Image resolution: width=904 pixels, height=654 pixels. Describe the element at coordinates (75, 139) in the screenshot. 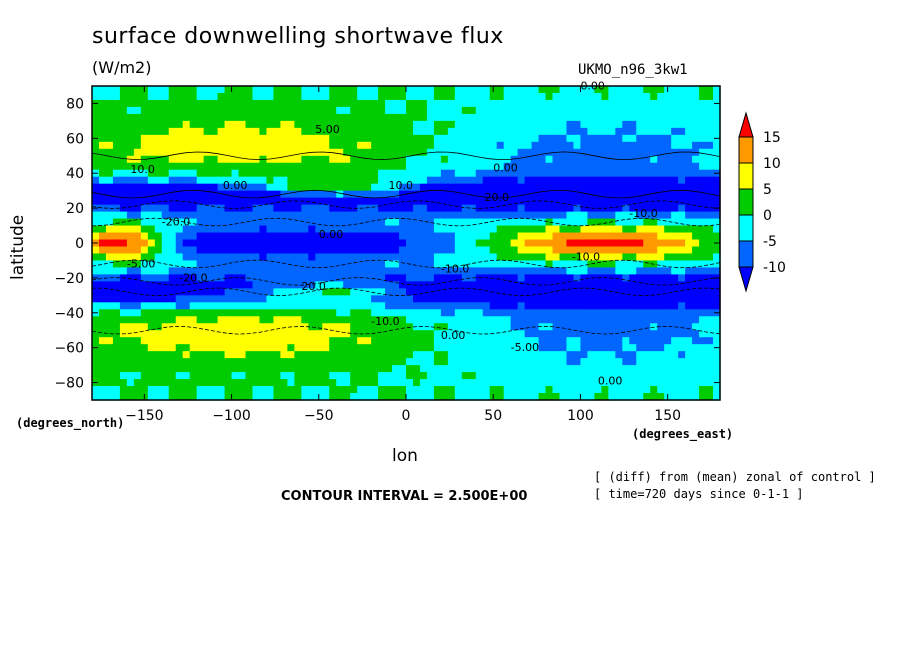

I see `y-tick-label: 60` at that location.